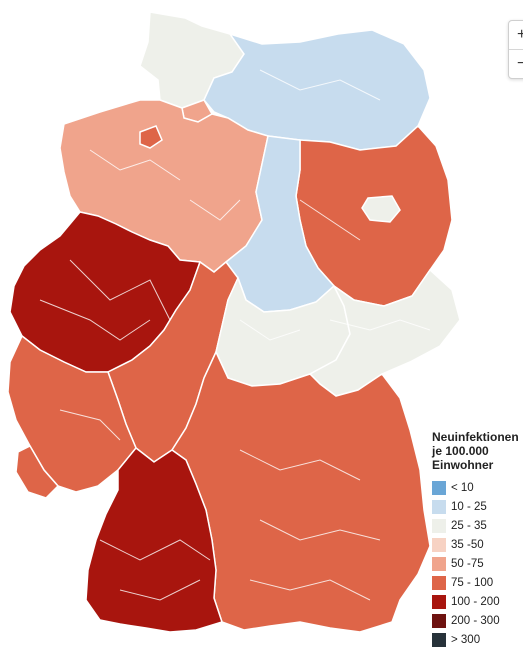 This screenshot has width=523, height=663. What do you see at coordinates (469, 525) in the screenshot?
I see `legend-label: 25 - 35` at bounding box center [469, 525].